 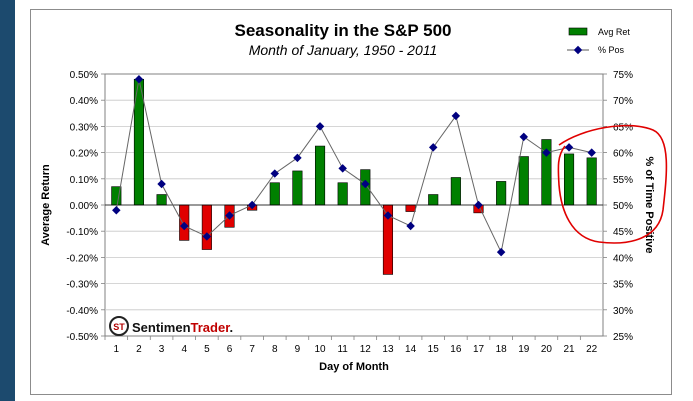 I want to click on x-tick-label: 18, so click(x=502, y=349).